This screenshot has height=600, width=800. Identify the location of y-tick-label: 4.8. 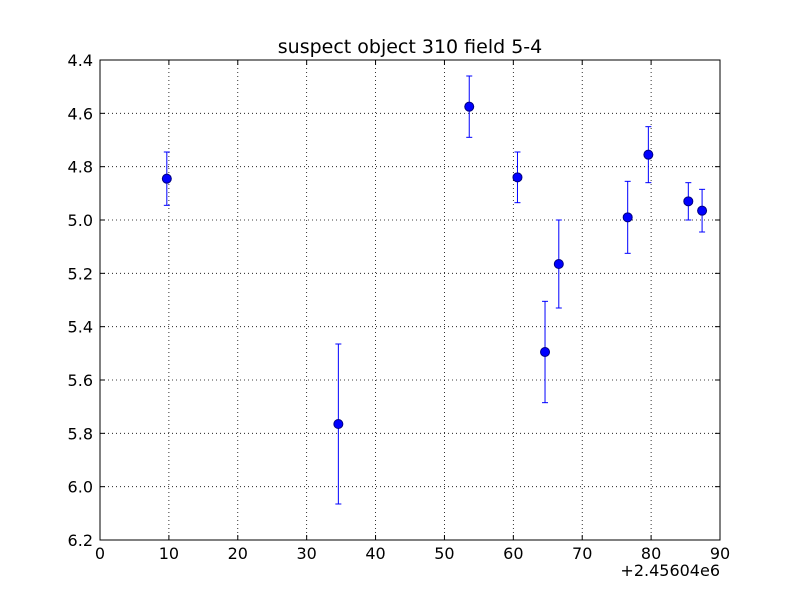
(80, 167).